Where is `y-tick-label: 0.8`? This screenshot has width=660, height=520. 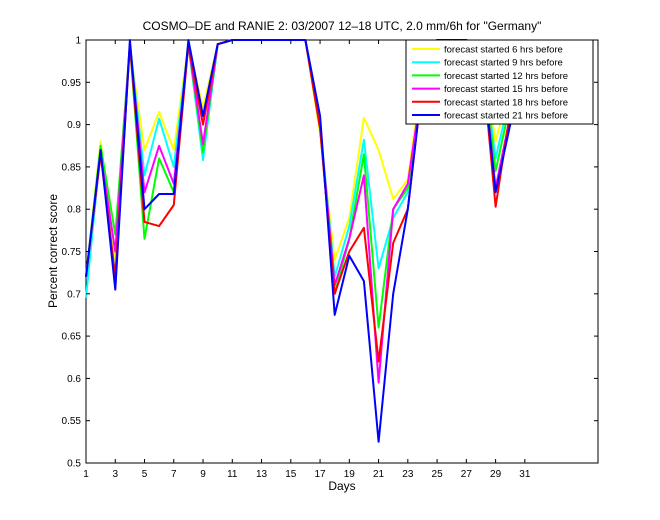
y-tick-label: 0.8 is located at coordinates (74, 210).